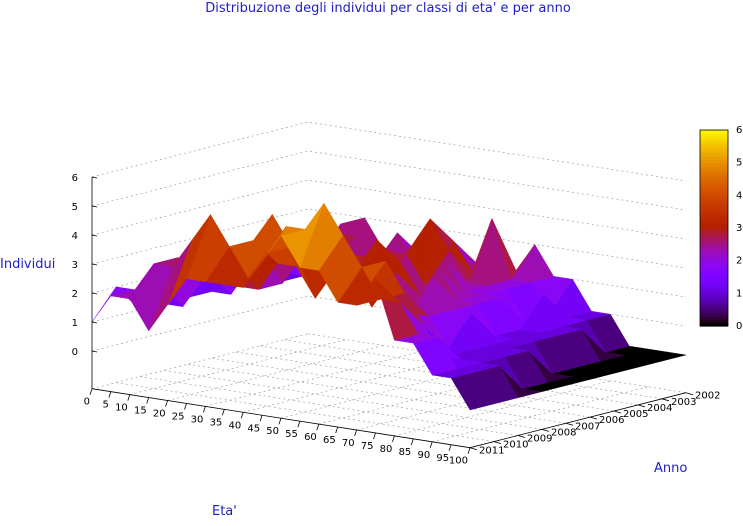 This screenshot has height=526, width=743. I want to click on z-tick-label: 3, so click(75, 265).